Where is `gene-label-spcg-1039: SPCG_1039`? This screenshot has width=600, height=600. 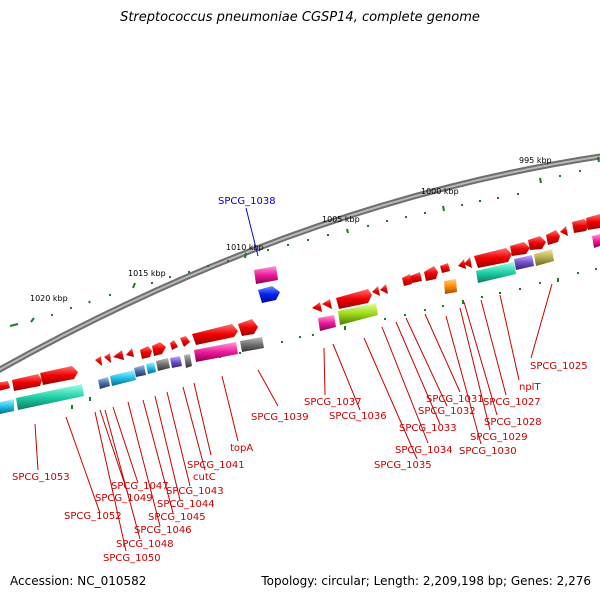 gene-label-spcg-1039: SPCG_1039 is located at coordinates (280, 417).